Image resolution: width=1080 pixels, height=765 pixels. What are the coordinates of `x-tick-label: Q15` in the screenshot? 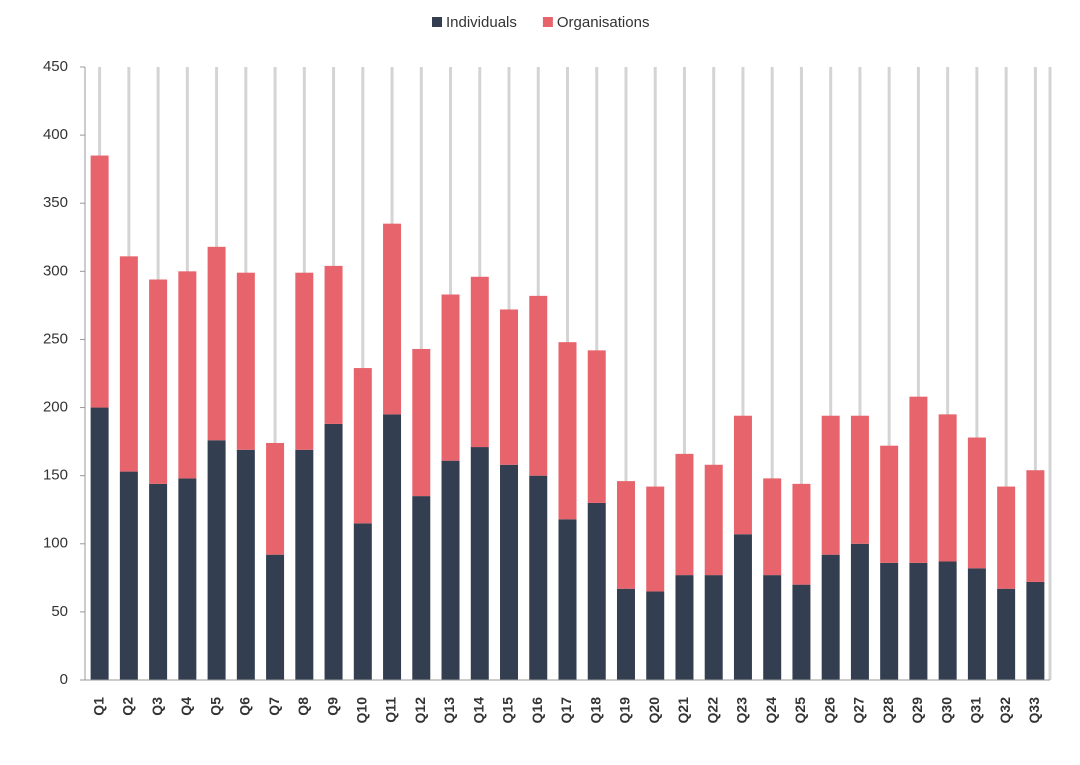 It's located at (508, 710).